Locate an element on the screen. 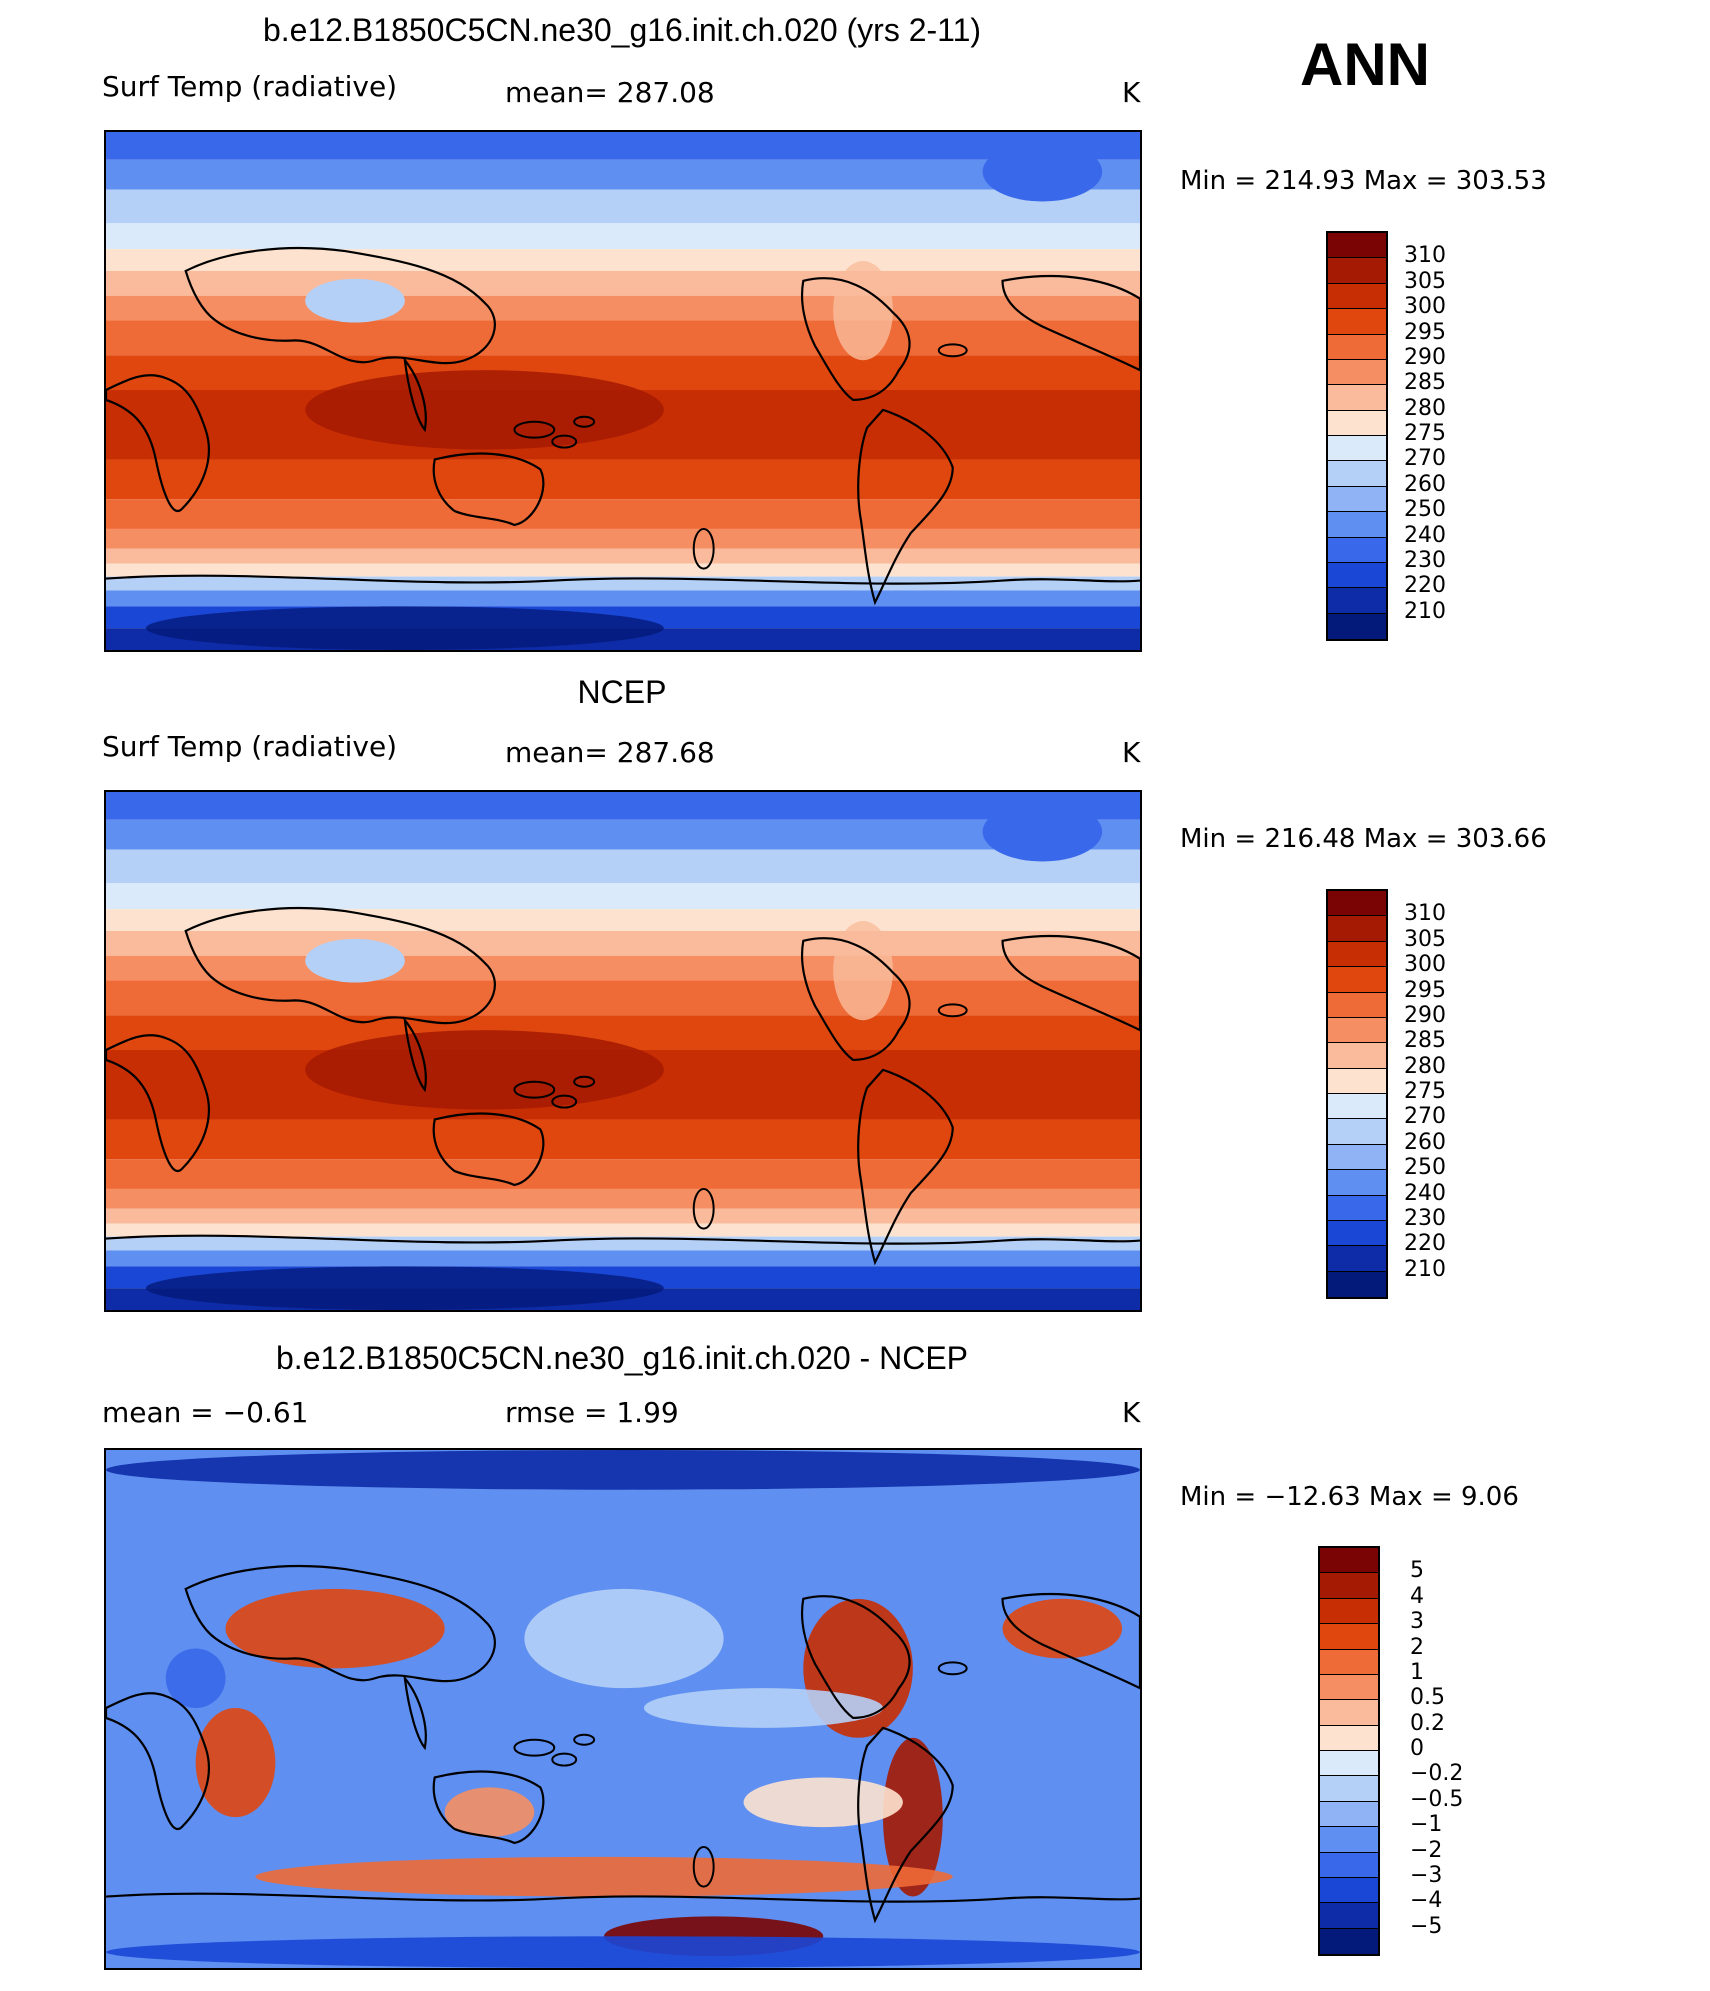  season-label: ANN is located at coordinates (1365, 64).